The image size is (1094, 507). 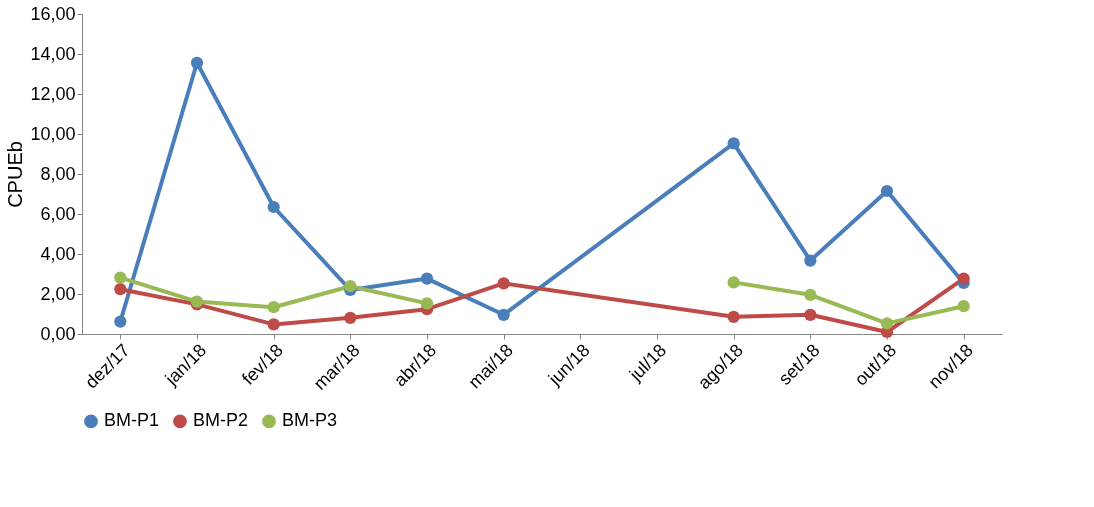 I want to click on y-tick-label: 4,00, so click(x=58, y=253).